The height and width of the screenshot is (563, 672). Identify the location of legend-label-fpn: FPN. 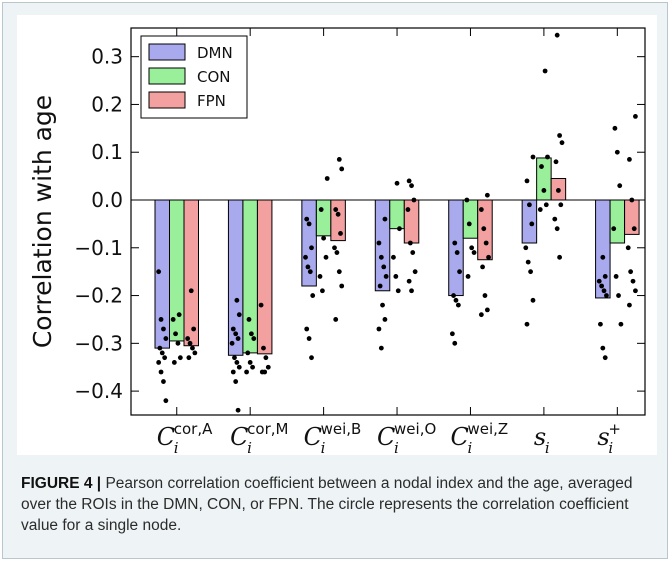
(211, 101).